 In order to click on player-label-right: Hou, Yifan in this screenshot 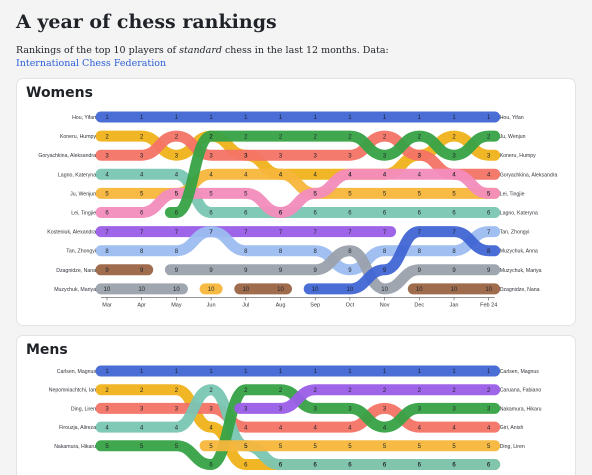, I will do `click(512, 118)`.